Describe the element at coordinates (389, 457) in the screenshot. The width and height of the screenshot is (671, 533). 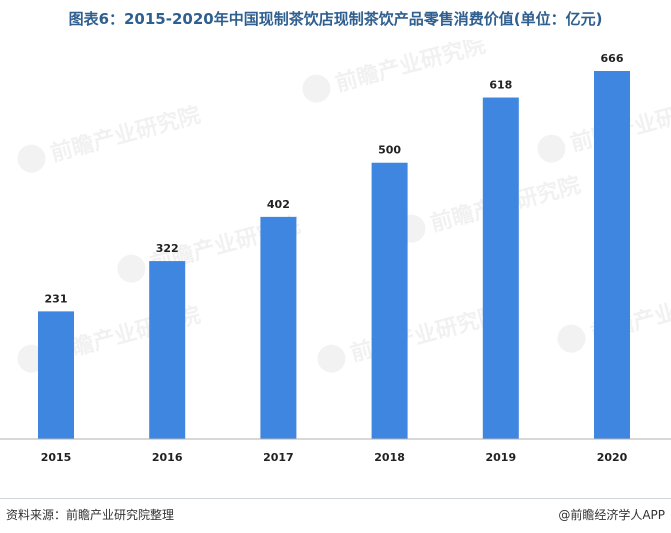
I see `x-tick-label-2018: 2018` at that location.